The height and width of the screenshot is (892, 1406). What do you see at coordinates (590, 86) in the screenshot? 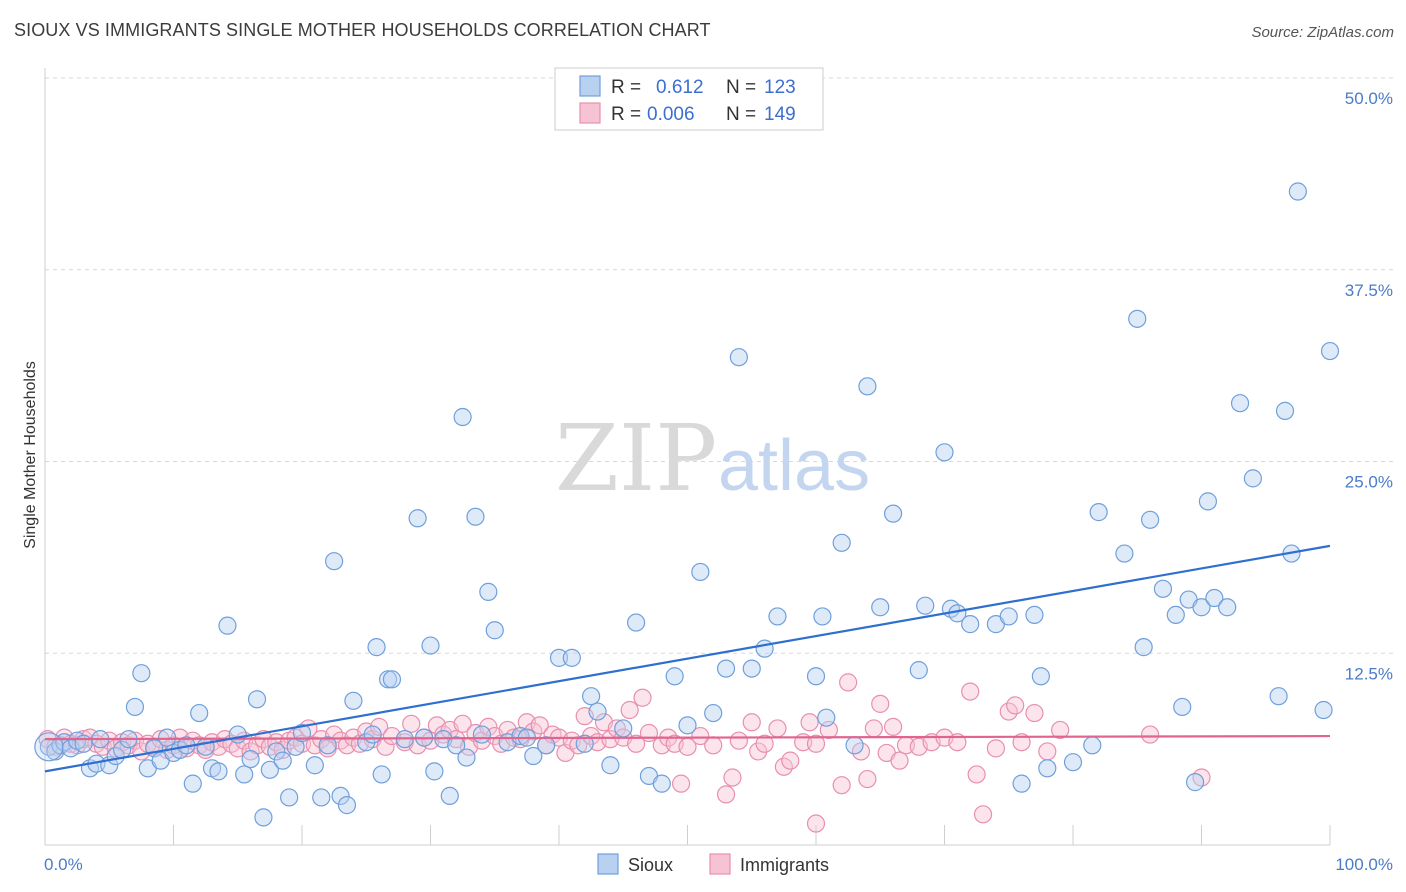
I see `legend-swatch-sioux` at bounding box center [590, 86].